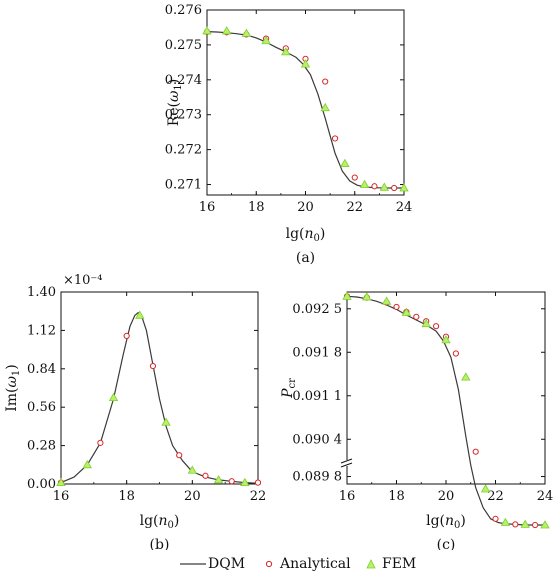 This screenshot has width=559, height=579. Describe the element at coordinates (269, 564) in the screenshot. I see `legend-circle-swatch` at that location.